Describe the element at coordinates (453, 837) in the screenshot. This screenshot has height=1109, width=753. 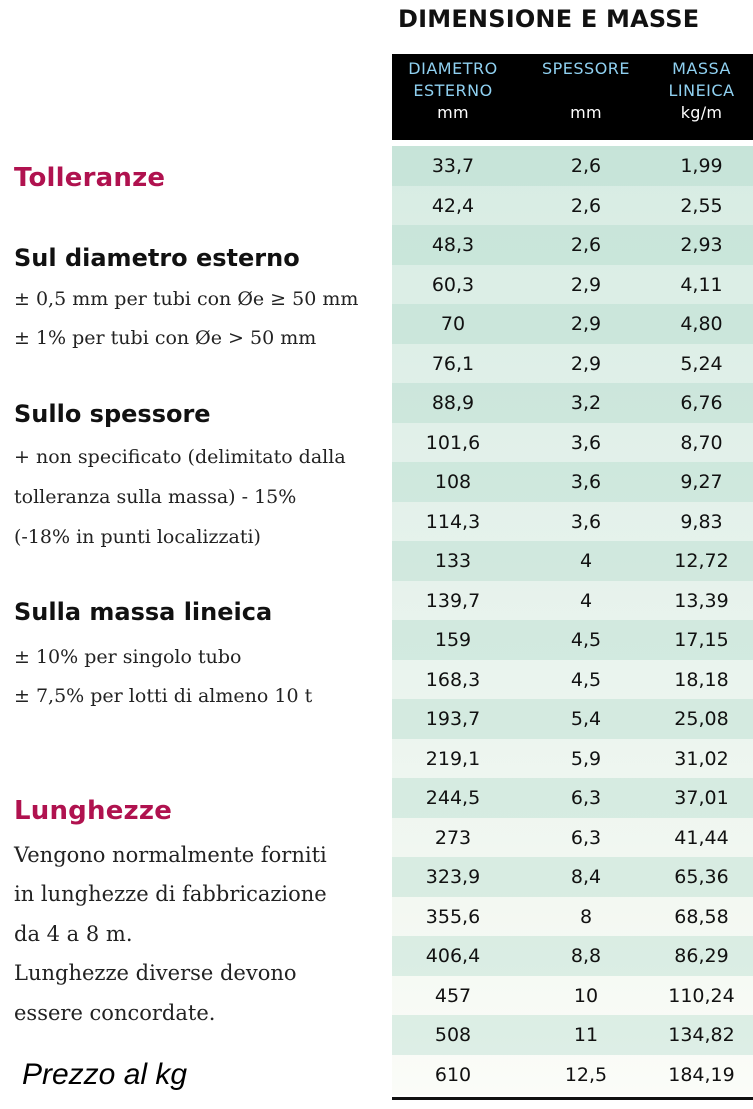
I see `cell-outer-diameter: 273` at that location.